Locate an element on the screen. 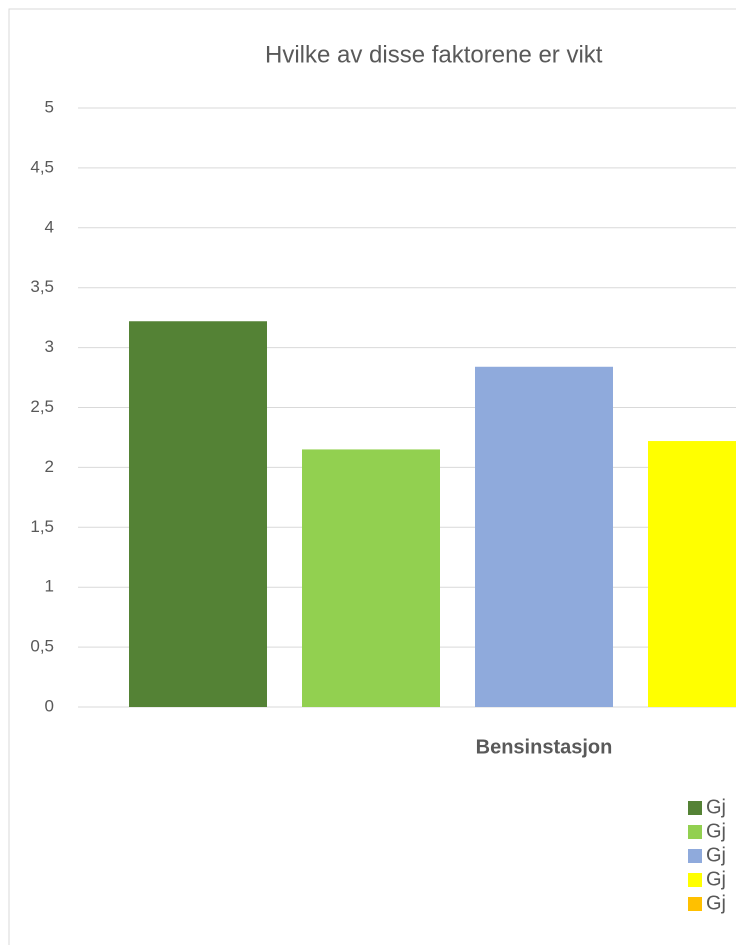 The height and width of the screenshot is (945, 736). x-category-label: Bensinstasjon is located at coordinates (544, 747).